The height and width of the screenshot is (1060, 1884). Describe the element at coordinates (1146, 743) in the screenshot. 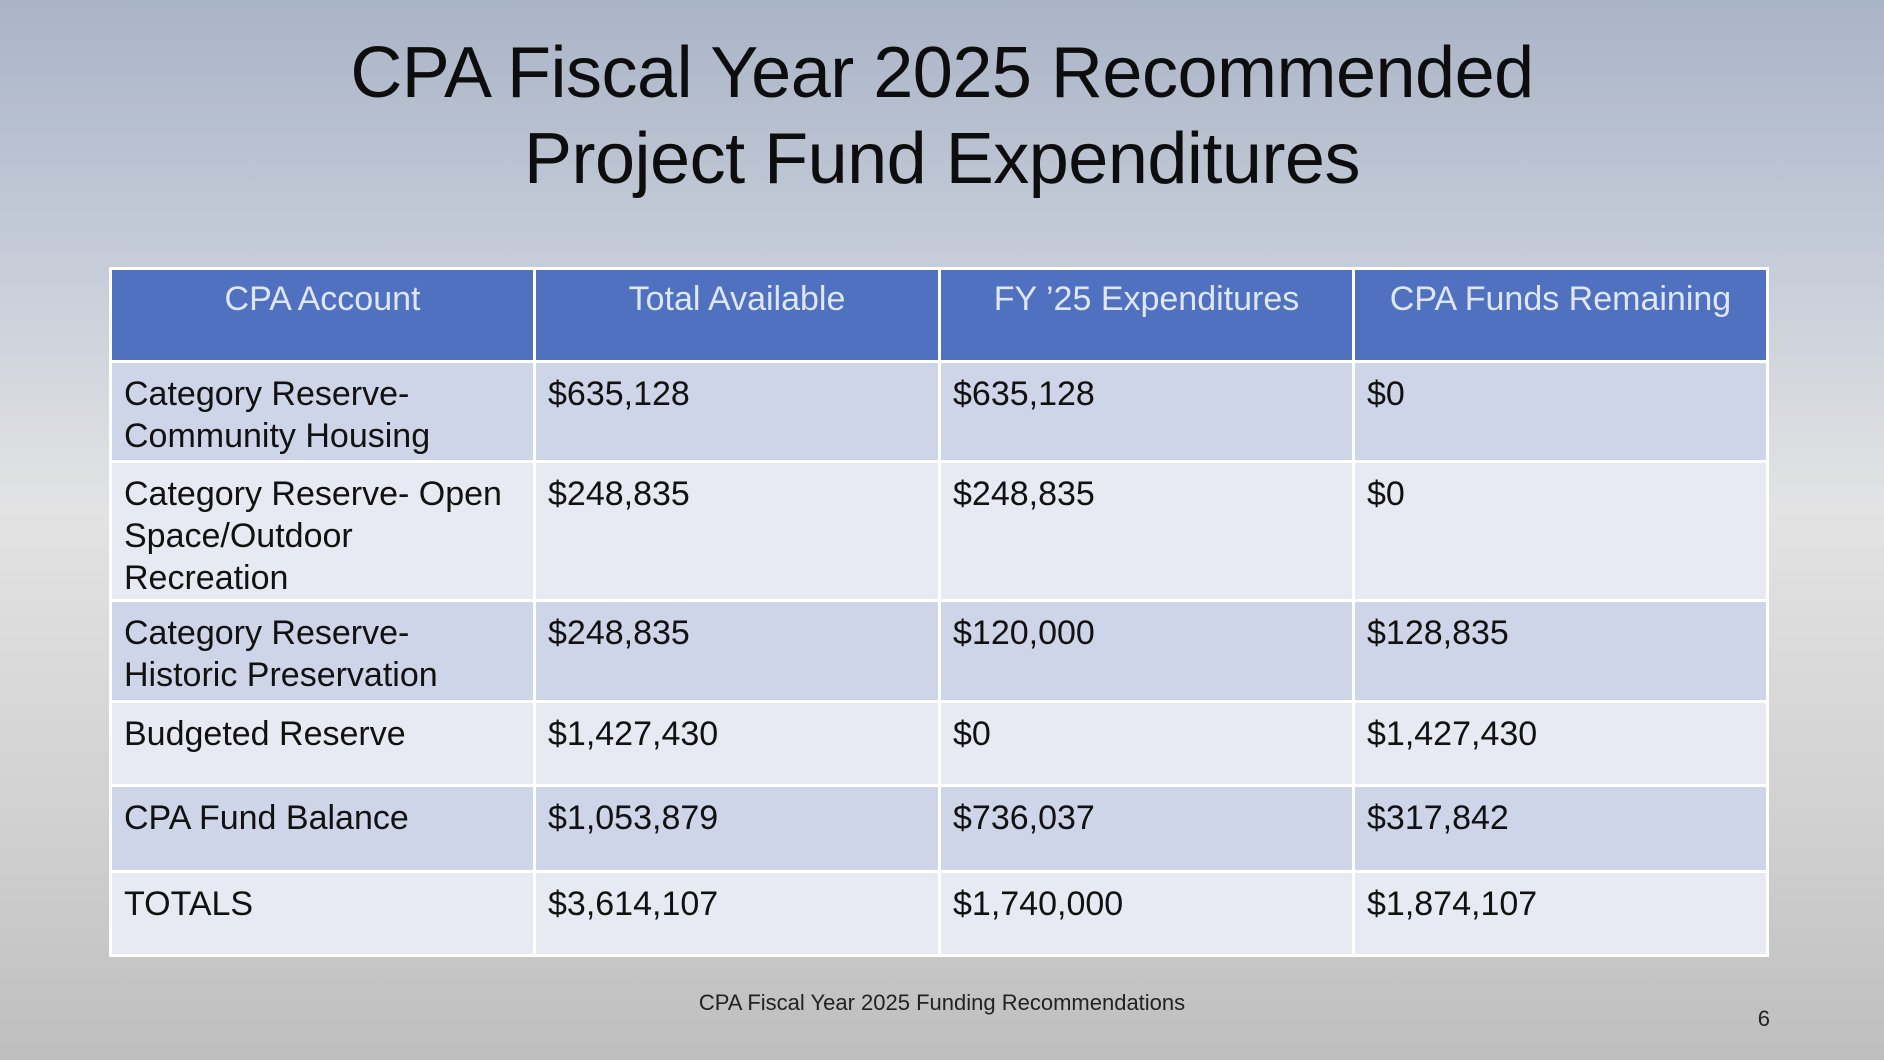

I see `cell-expenditures: $0` at that location.